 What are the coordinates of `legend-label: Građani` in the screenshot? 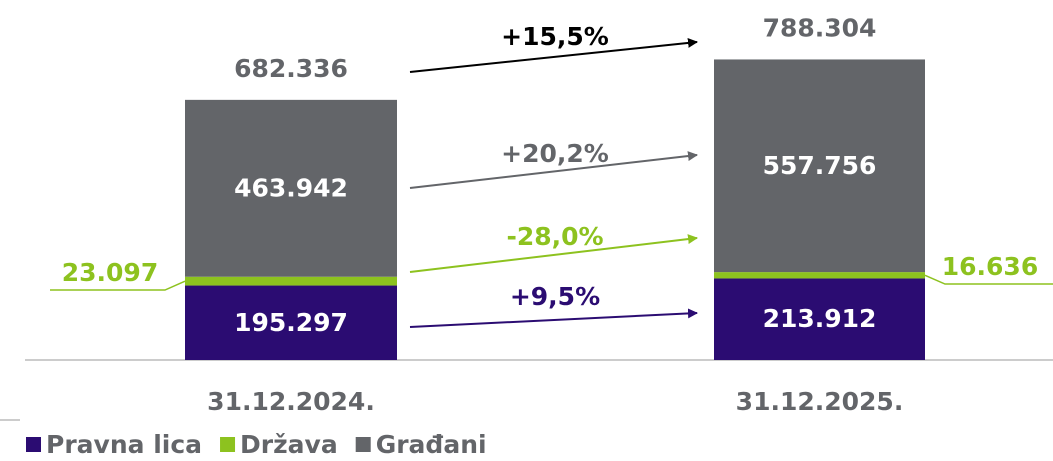 It's located at (431, 444).